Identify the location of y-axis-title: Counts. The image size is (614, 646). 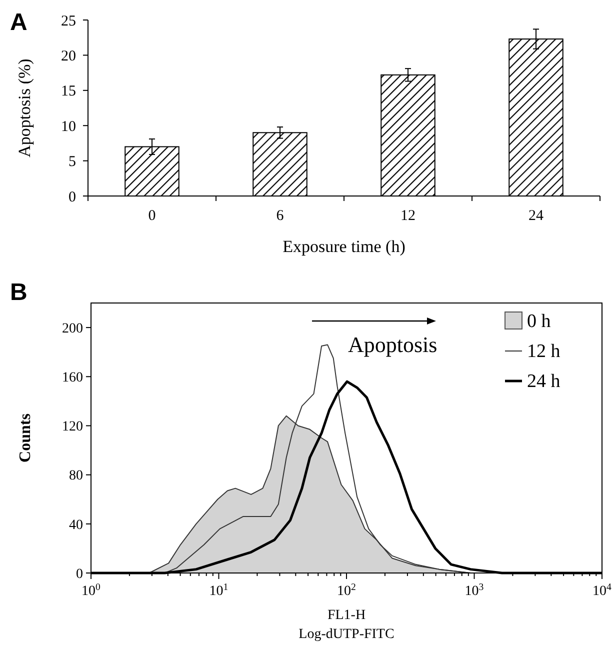
(25, 438).